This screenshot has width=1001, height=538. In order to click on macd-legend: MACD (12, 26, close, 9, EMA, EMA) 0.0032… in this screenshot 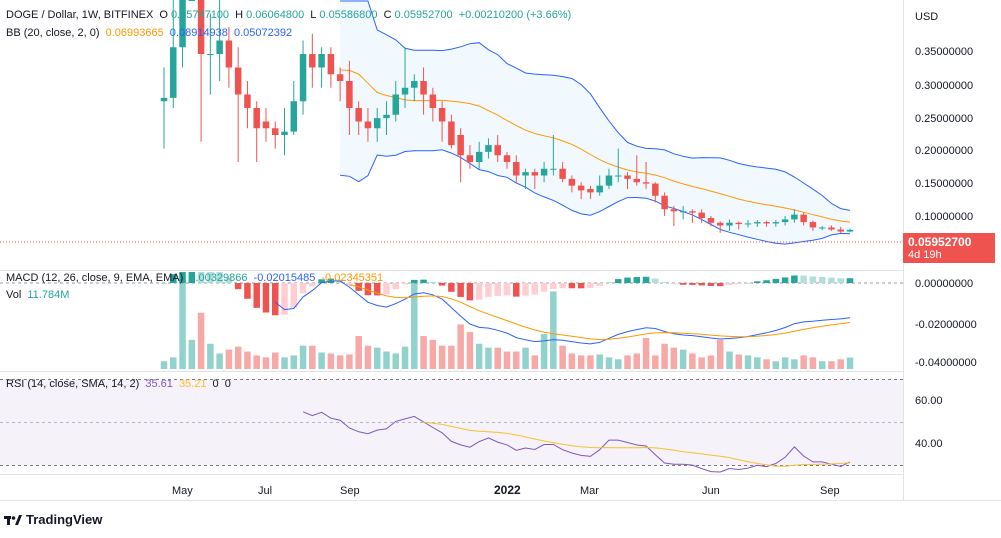, I will do `click(196, 278)`.